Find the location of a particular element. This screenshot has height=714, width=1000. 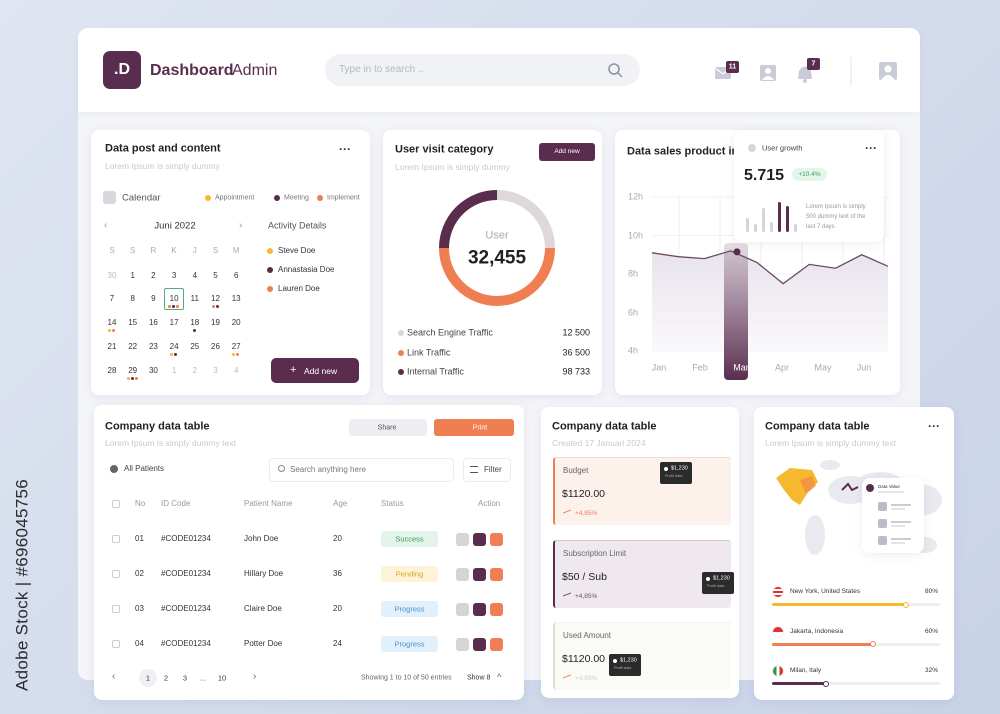

y-tick-label: 8h is located at coordinates (633, 273).